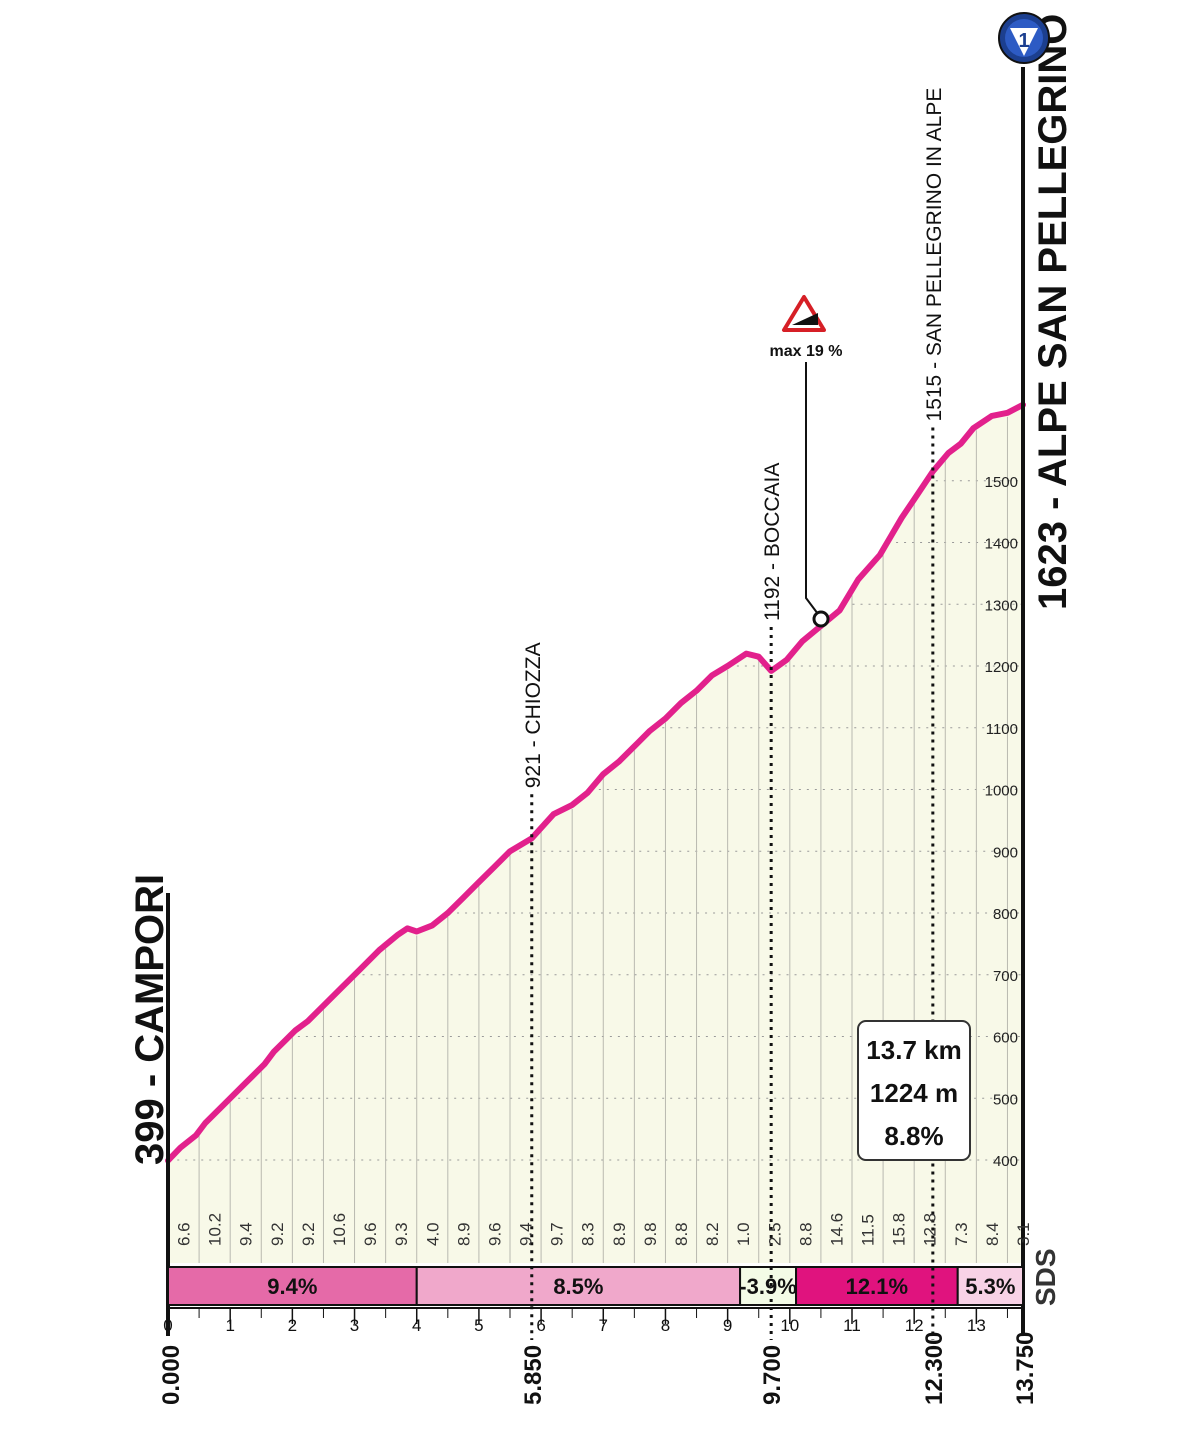  I want to click on y-tick-label: 1200, so click(1001, 667).